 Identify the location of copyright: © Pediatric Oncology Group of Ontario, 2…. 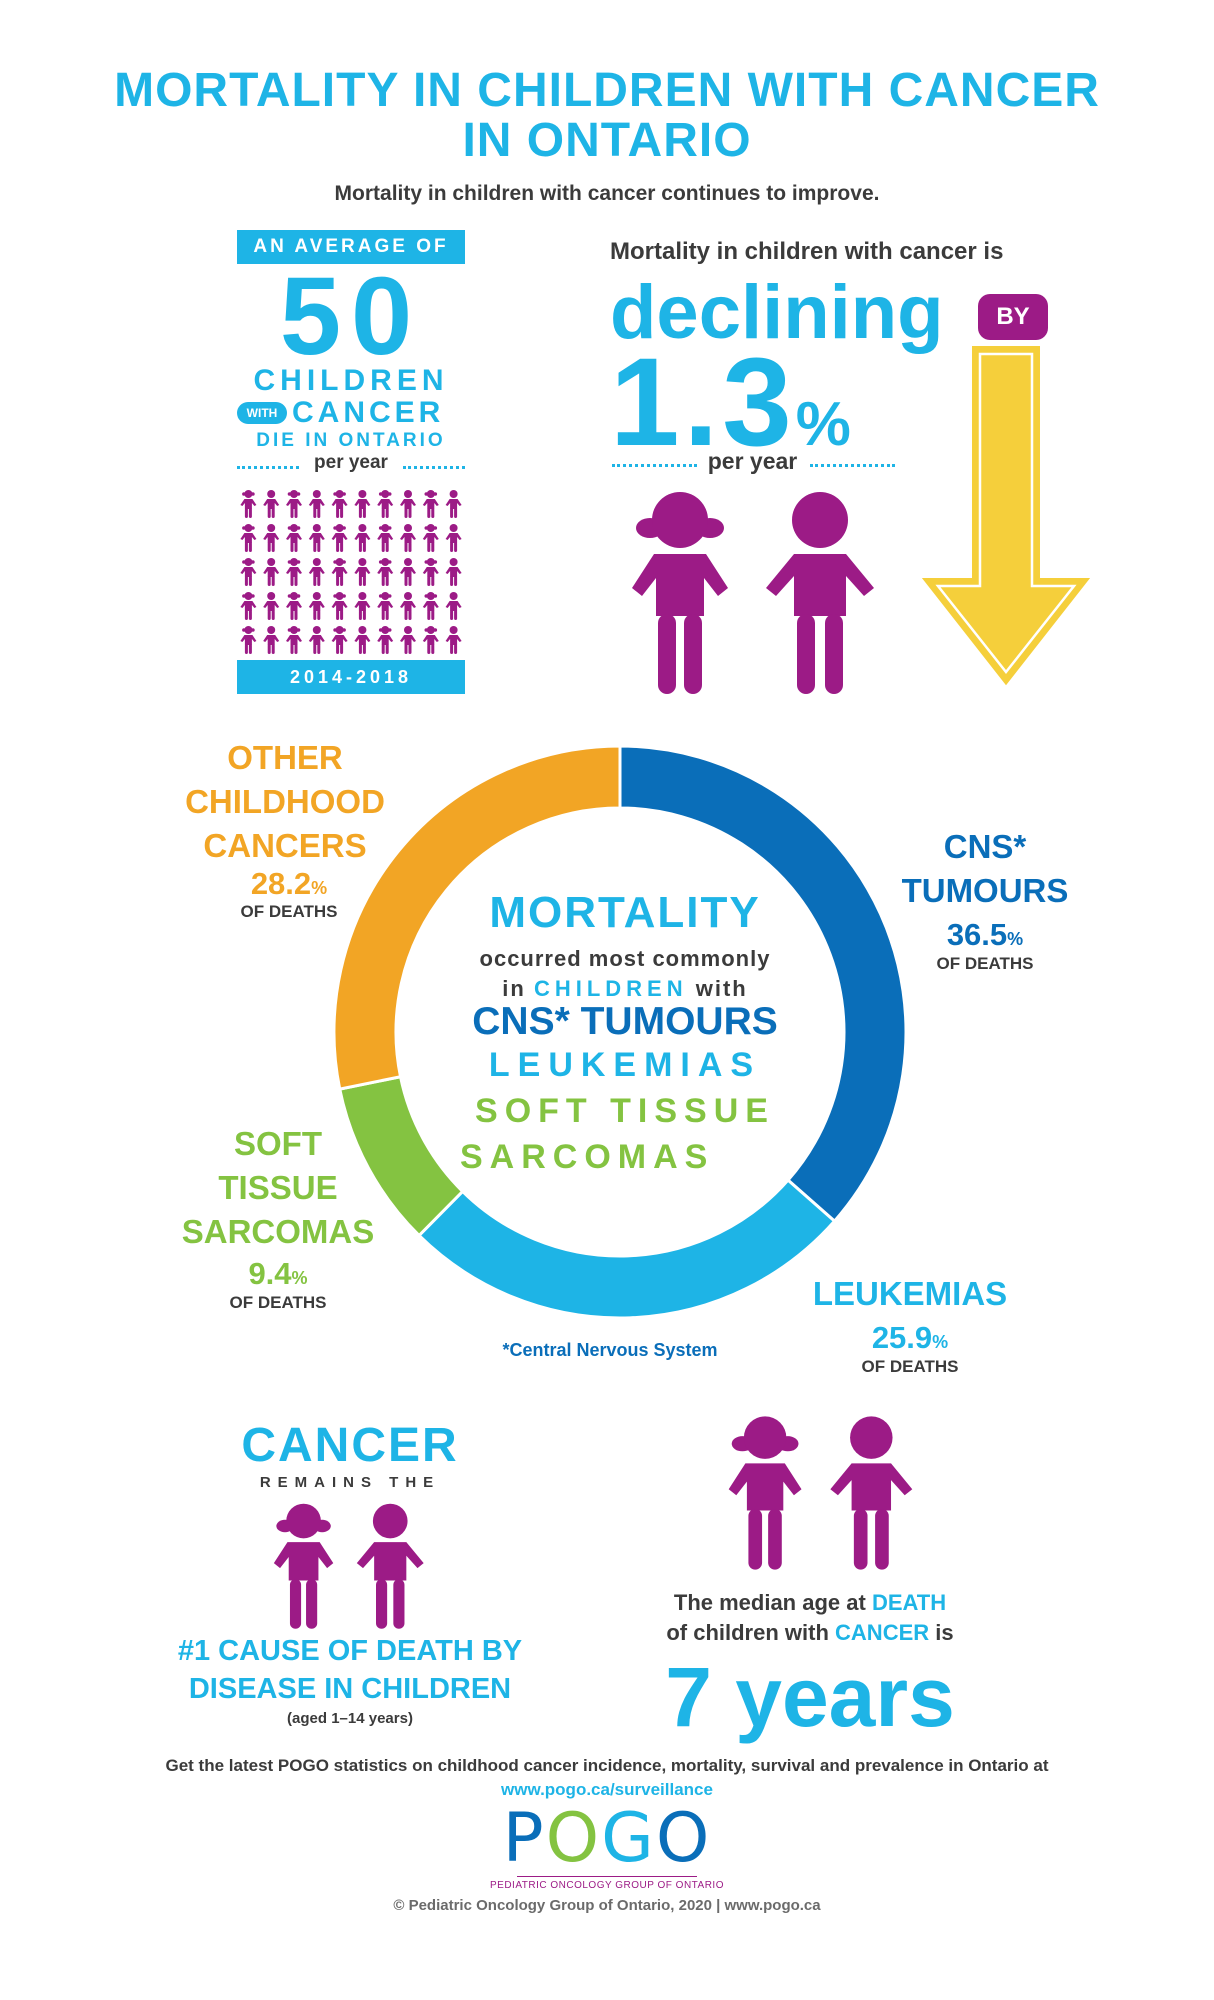
(607, 1905).